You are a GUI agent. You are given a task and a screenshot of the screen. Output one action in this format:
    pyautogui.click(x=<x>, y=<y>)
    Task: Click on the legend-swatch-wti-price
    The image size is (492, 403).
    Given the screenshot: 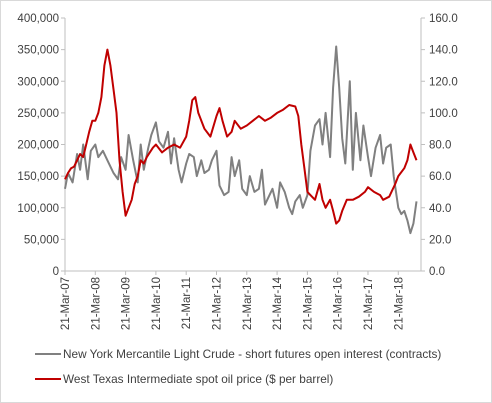 What is the action you would take?
    pyautogui.click(x=48, y=379)
    